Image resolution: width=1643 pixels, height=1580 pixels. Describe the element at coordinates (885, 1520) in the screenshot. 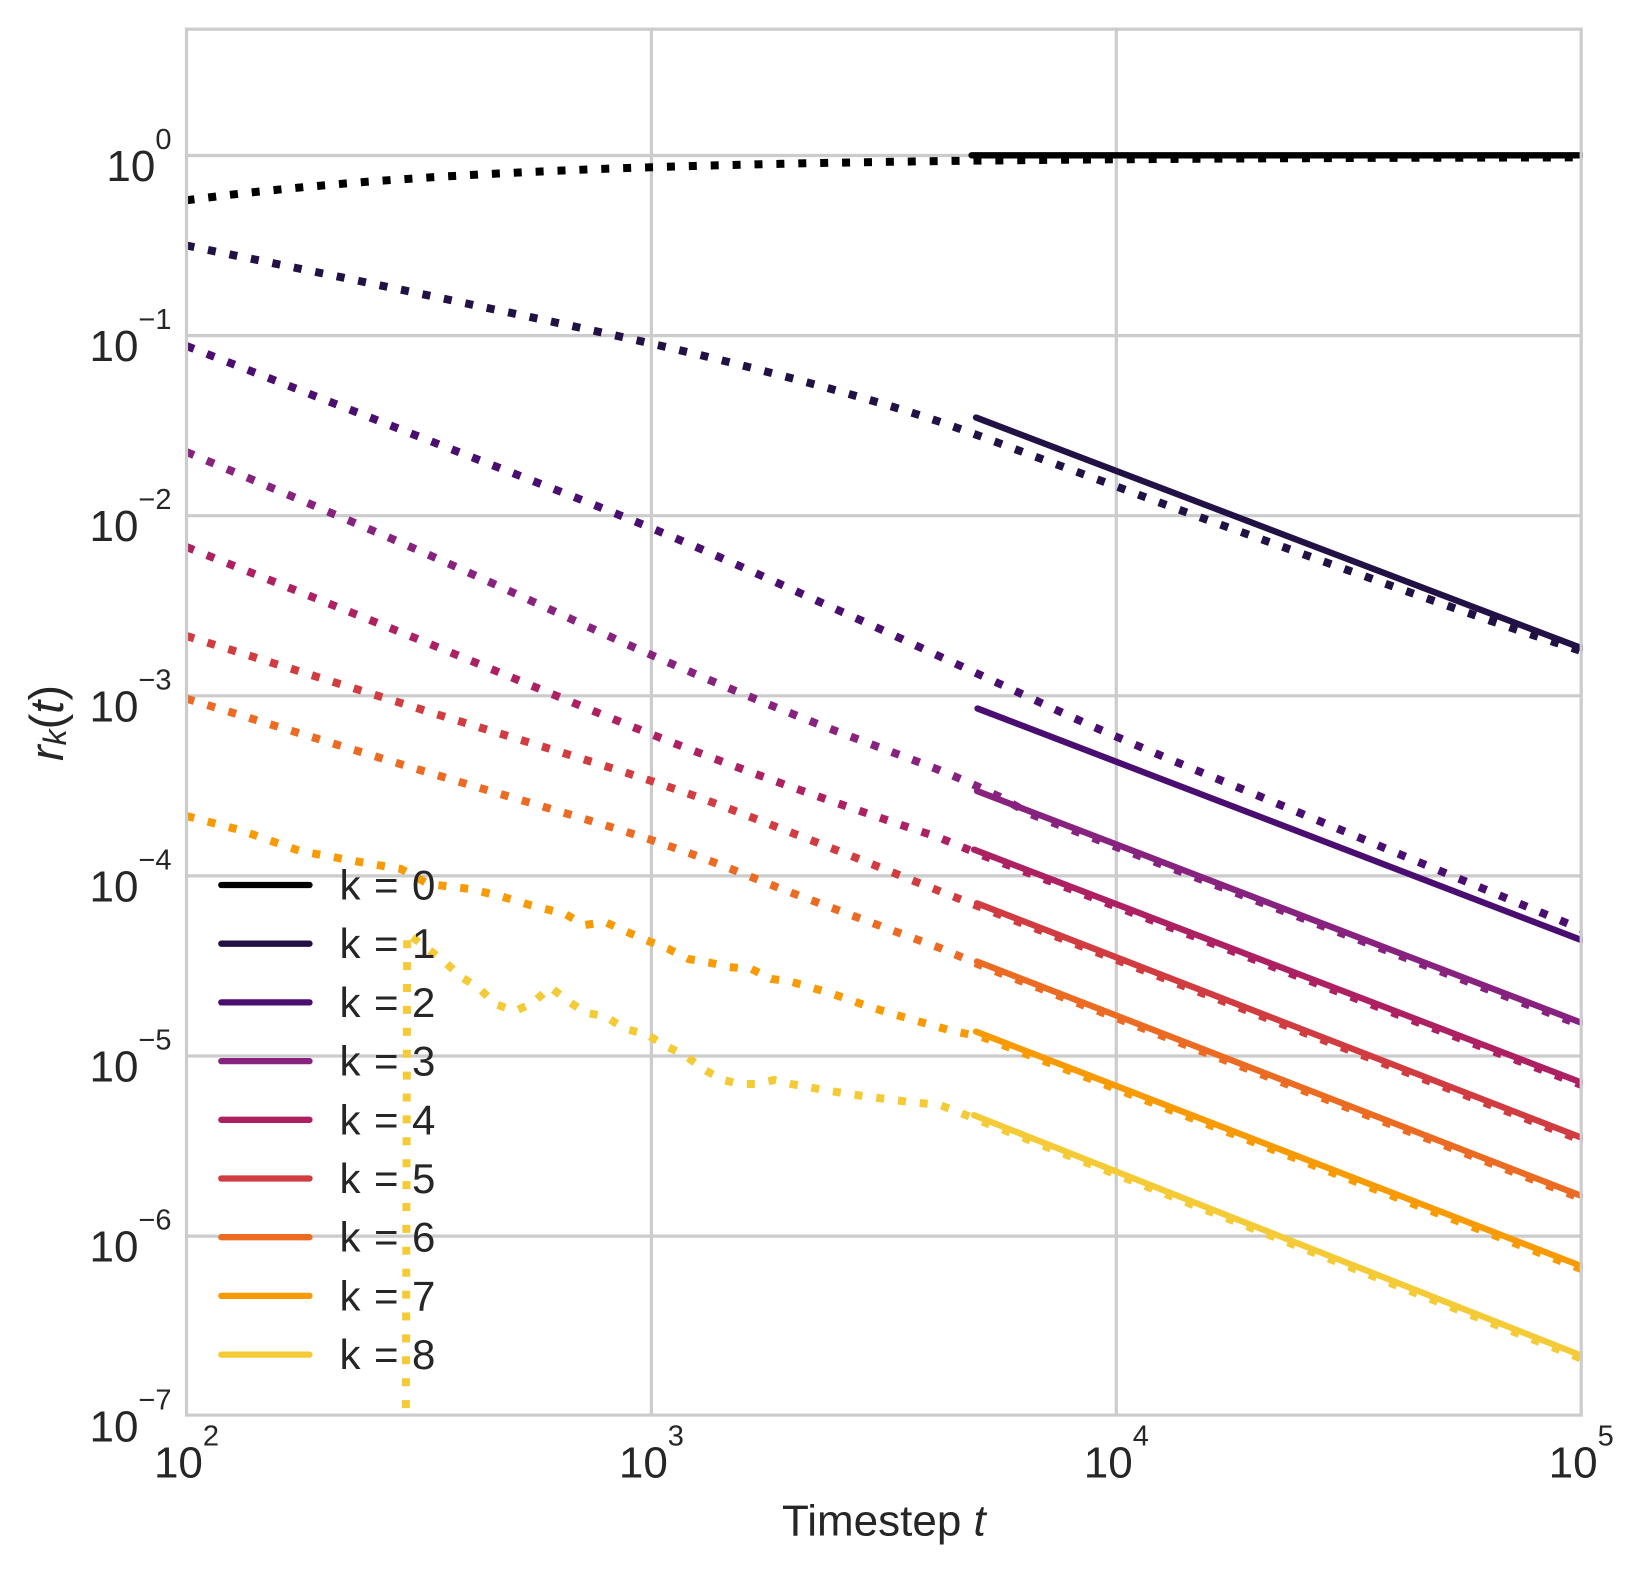

I see `svg-text: Timestep t` at that location.